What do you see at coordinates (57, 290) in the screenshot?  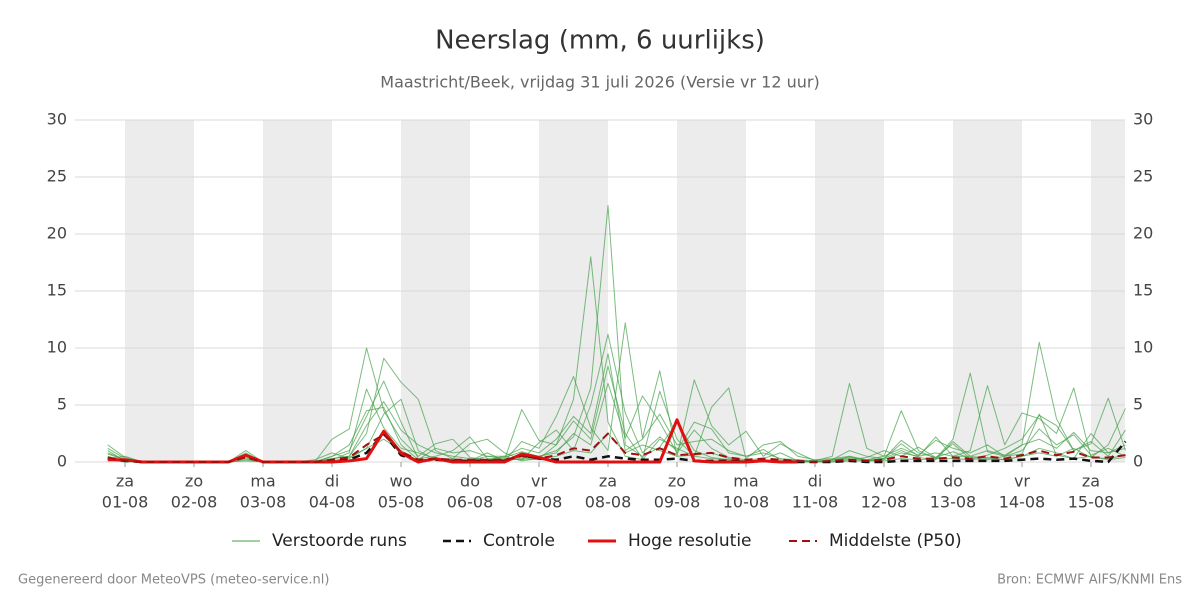 I see `y-tick-label: 15` at bounding box center [57, 290].